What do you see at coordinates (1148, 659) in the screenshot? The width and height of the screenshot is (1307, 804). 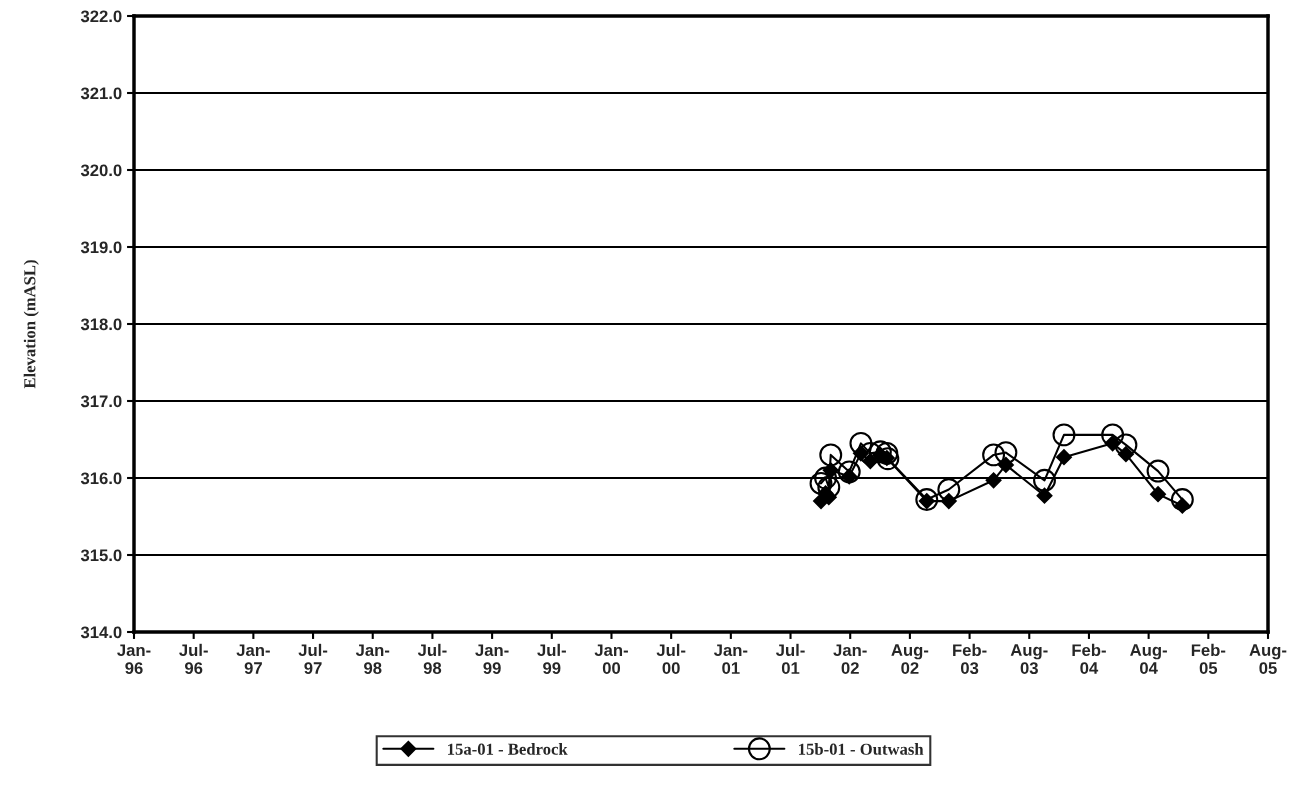 I see `x-tick-label: Aug- 04` at bounding box center [1148, 659].